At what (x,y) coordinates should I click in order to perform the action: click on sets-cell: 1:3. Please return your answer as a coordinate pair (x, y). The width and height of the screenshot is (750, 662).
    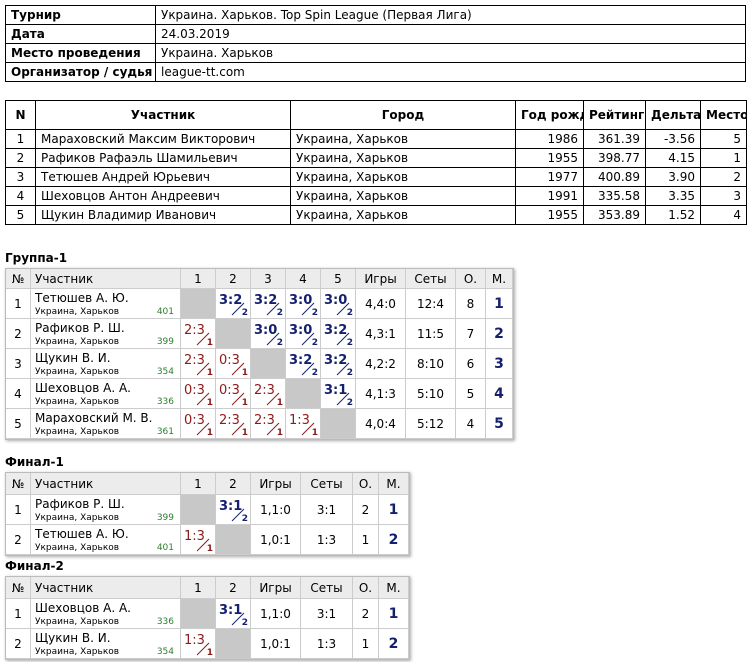
    Looking at the image, I should click on (327, 644).